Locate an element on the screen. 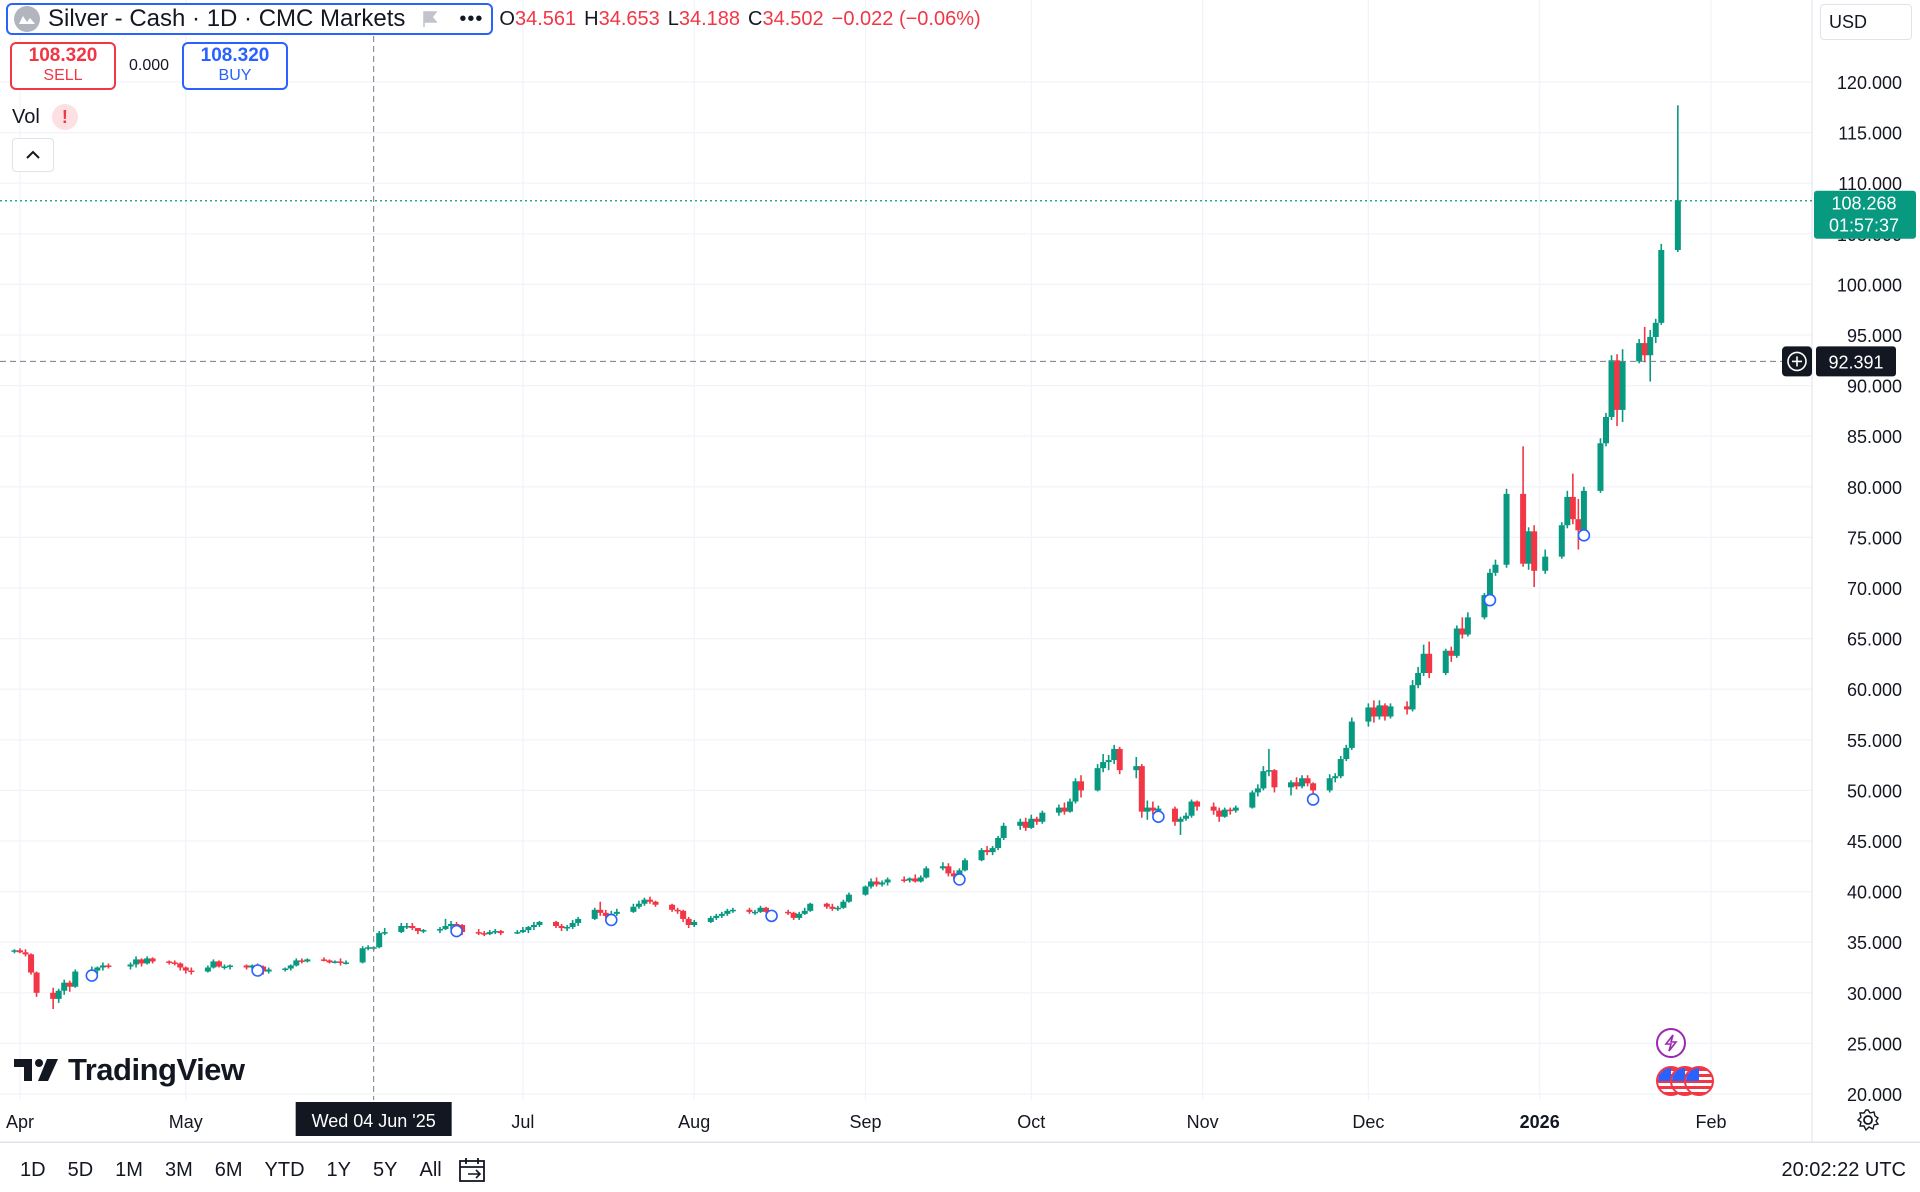 The height and width of the screenshot is (1192, 1920). price-tick-label: 25.000 is located at coordinates (1874, 1044).